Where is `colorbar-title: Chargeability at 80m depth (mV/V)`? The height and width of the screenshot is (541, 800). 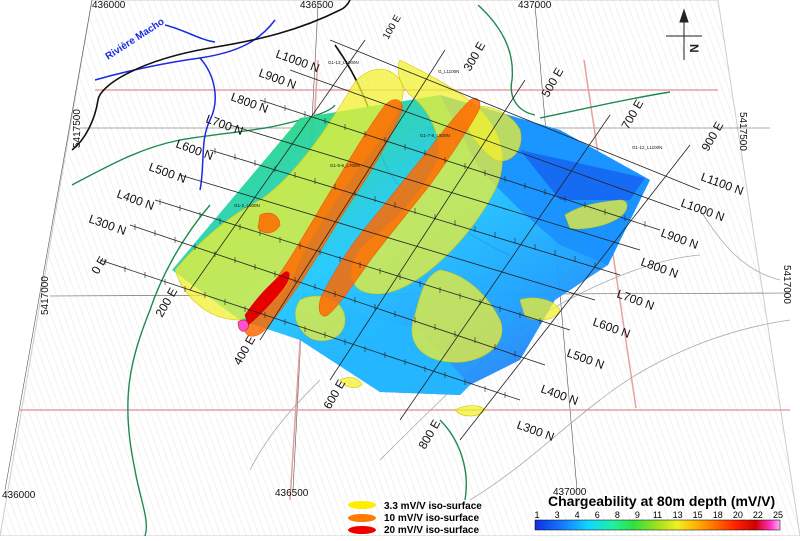 colorbar-title: Chargeability at 80m depth (mV/V) is located at coordinates (661, 501).